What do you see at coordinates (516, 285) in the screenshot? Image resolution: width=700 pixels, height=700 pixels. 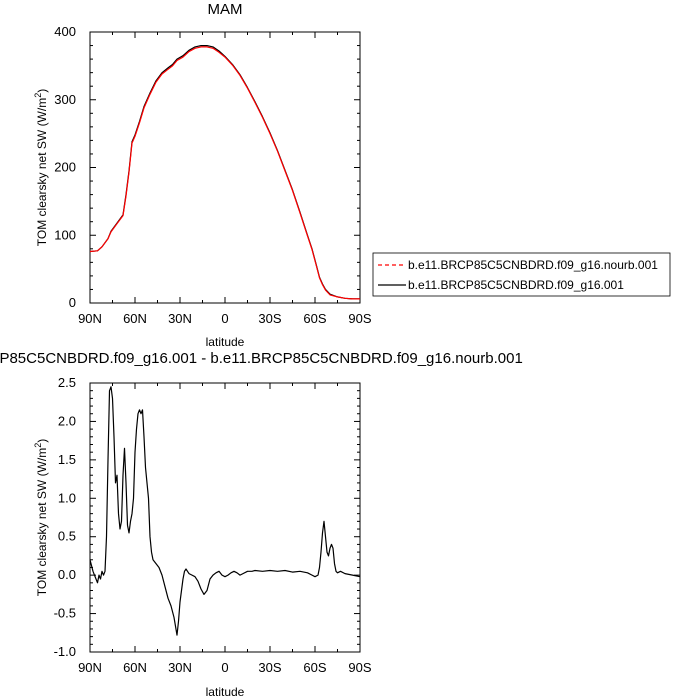 I see `legend-label: b.e11.BRCP85C5CNBDRD.f09_g16.001` at bounding box center [516, 285].